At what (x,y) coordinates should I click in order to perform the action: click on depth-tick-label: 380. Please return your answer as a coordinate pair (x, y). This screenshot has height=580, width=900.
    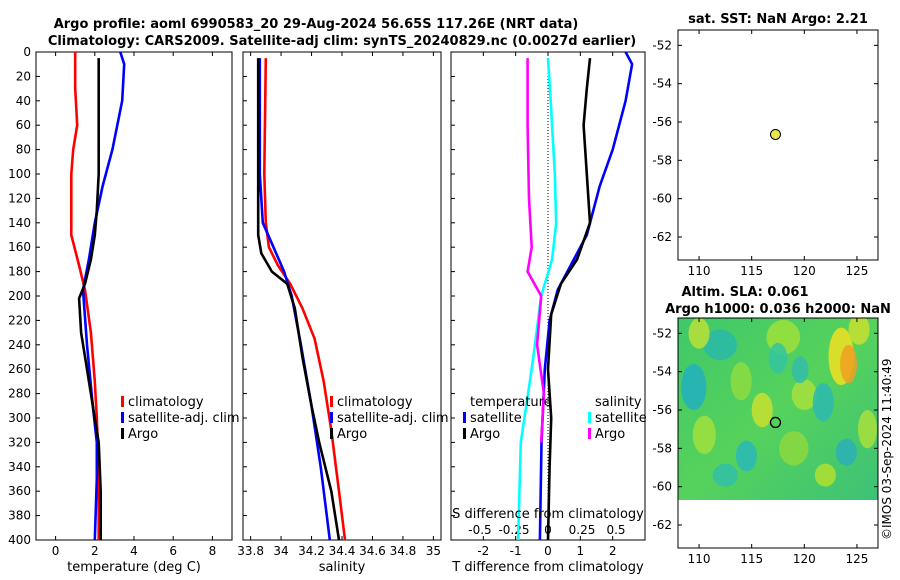
    Looking at the image, I should click on (19, 516).